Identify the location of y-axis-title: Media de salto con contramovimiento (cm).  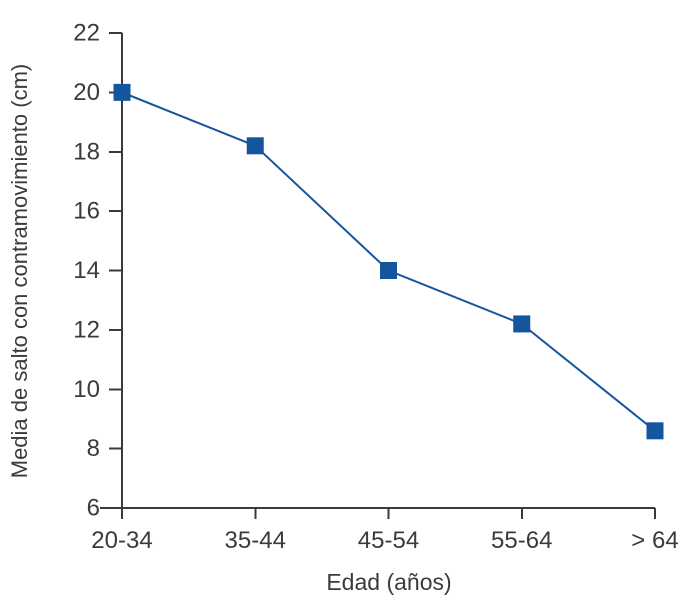
(19, 271).